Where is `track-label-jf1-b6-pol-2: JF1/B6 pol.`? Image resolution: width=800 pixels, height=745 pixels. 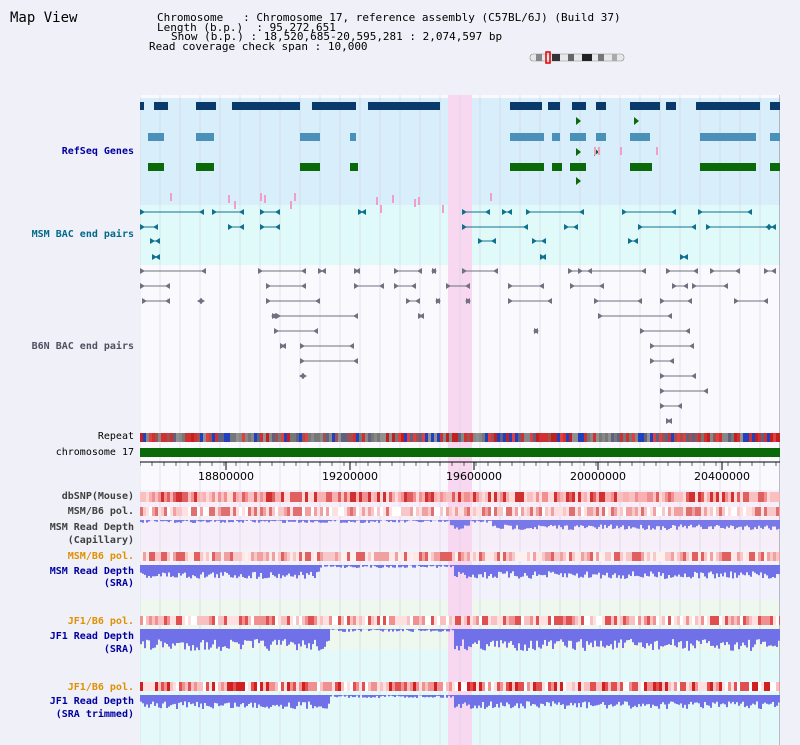 track-label-jf1-b6-pol-2: JF1/B6 pol. is located at coordinates (100, 687).